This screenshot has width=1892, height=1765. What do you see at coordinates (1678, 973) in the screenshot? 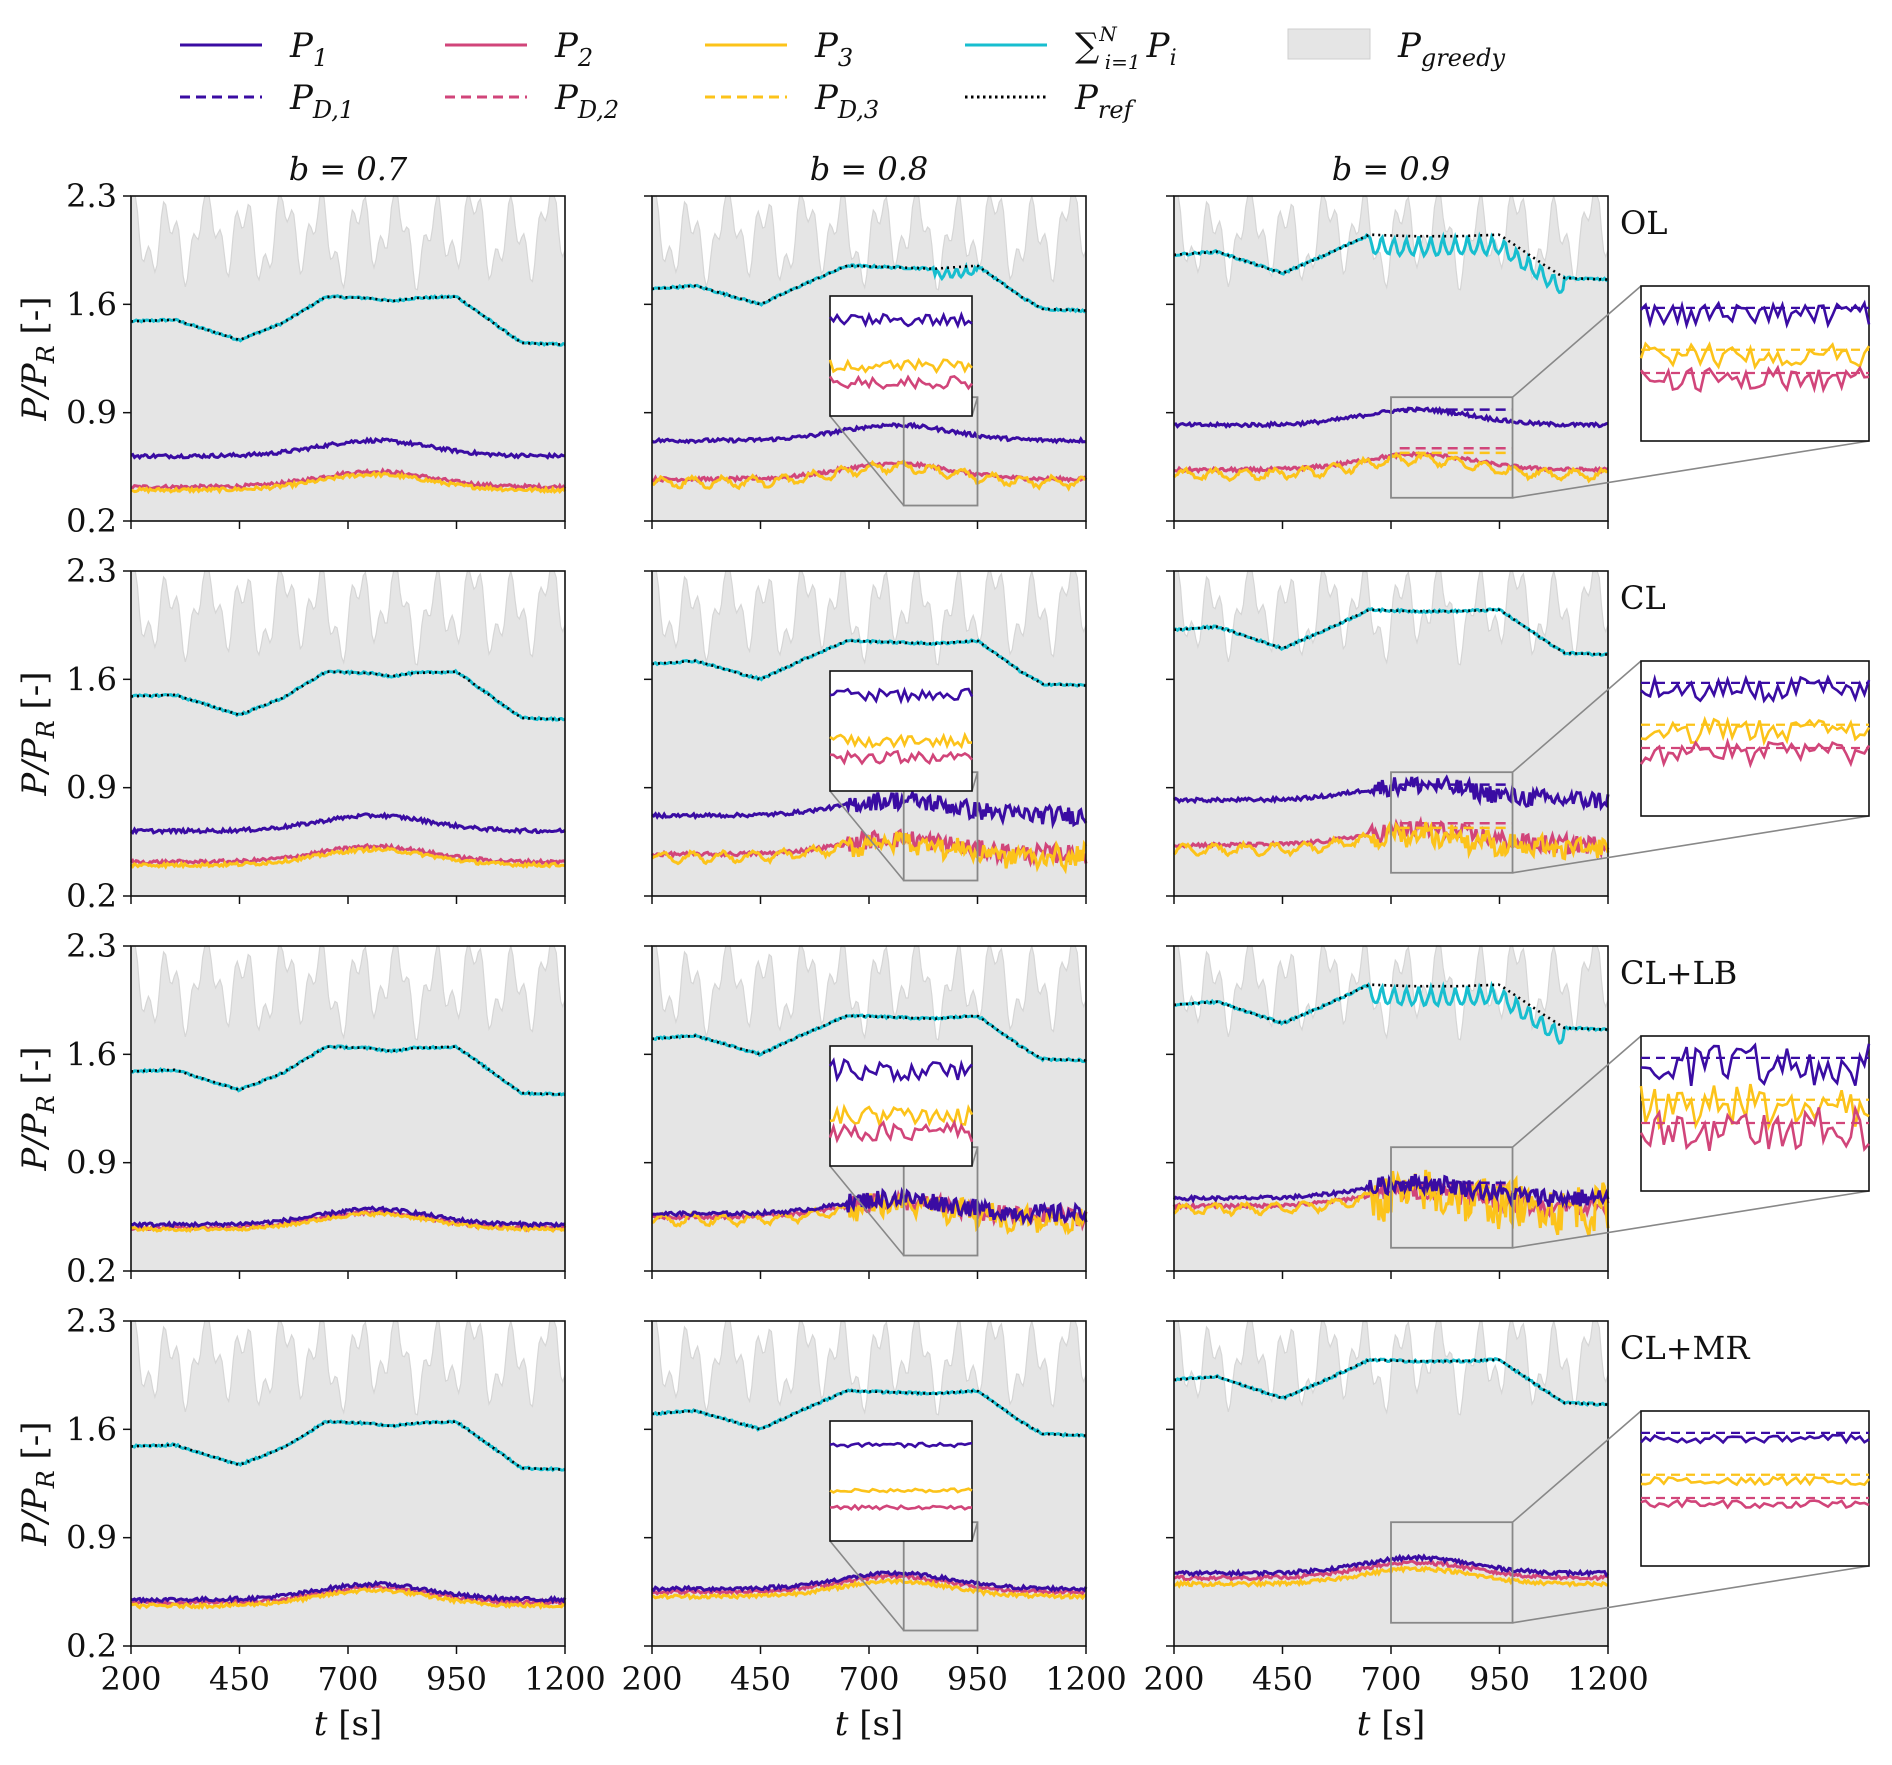
I see `row-label: CL+LB` at bounding box center [1678, 973].